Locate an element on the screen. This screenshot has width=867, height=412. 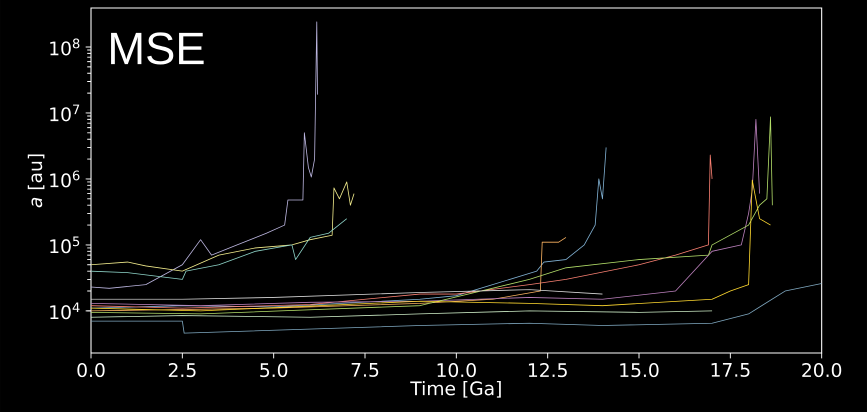
x-tick-label: 2.5 is located at coordinates (182, 370).